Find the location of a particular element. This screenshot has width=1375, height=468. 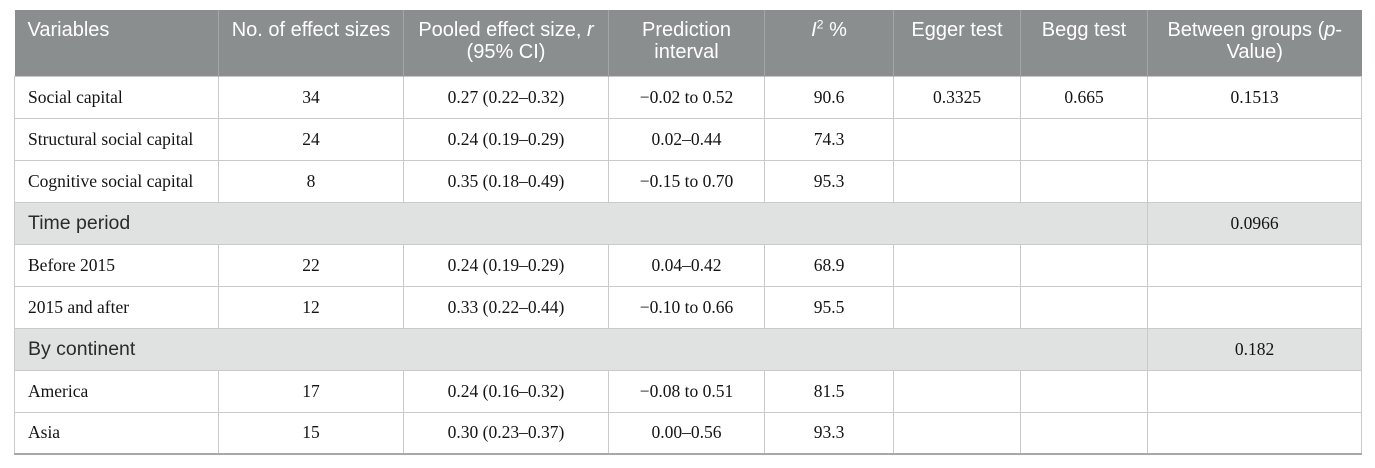

table-cell-pooled-effect-size: 0.33 (0.22–0.44) is located at coordinates (506, 307).